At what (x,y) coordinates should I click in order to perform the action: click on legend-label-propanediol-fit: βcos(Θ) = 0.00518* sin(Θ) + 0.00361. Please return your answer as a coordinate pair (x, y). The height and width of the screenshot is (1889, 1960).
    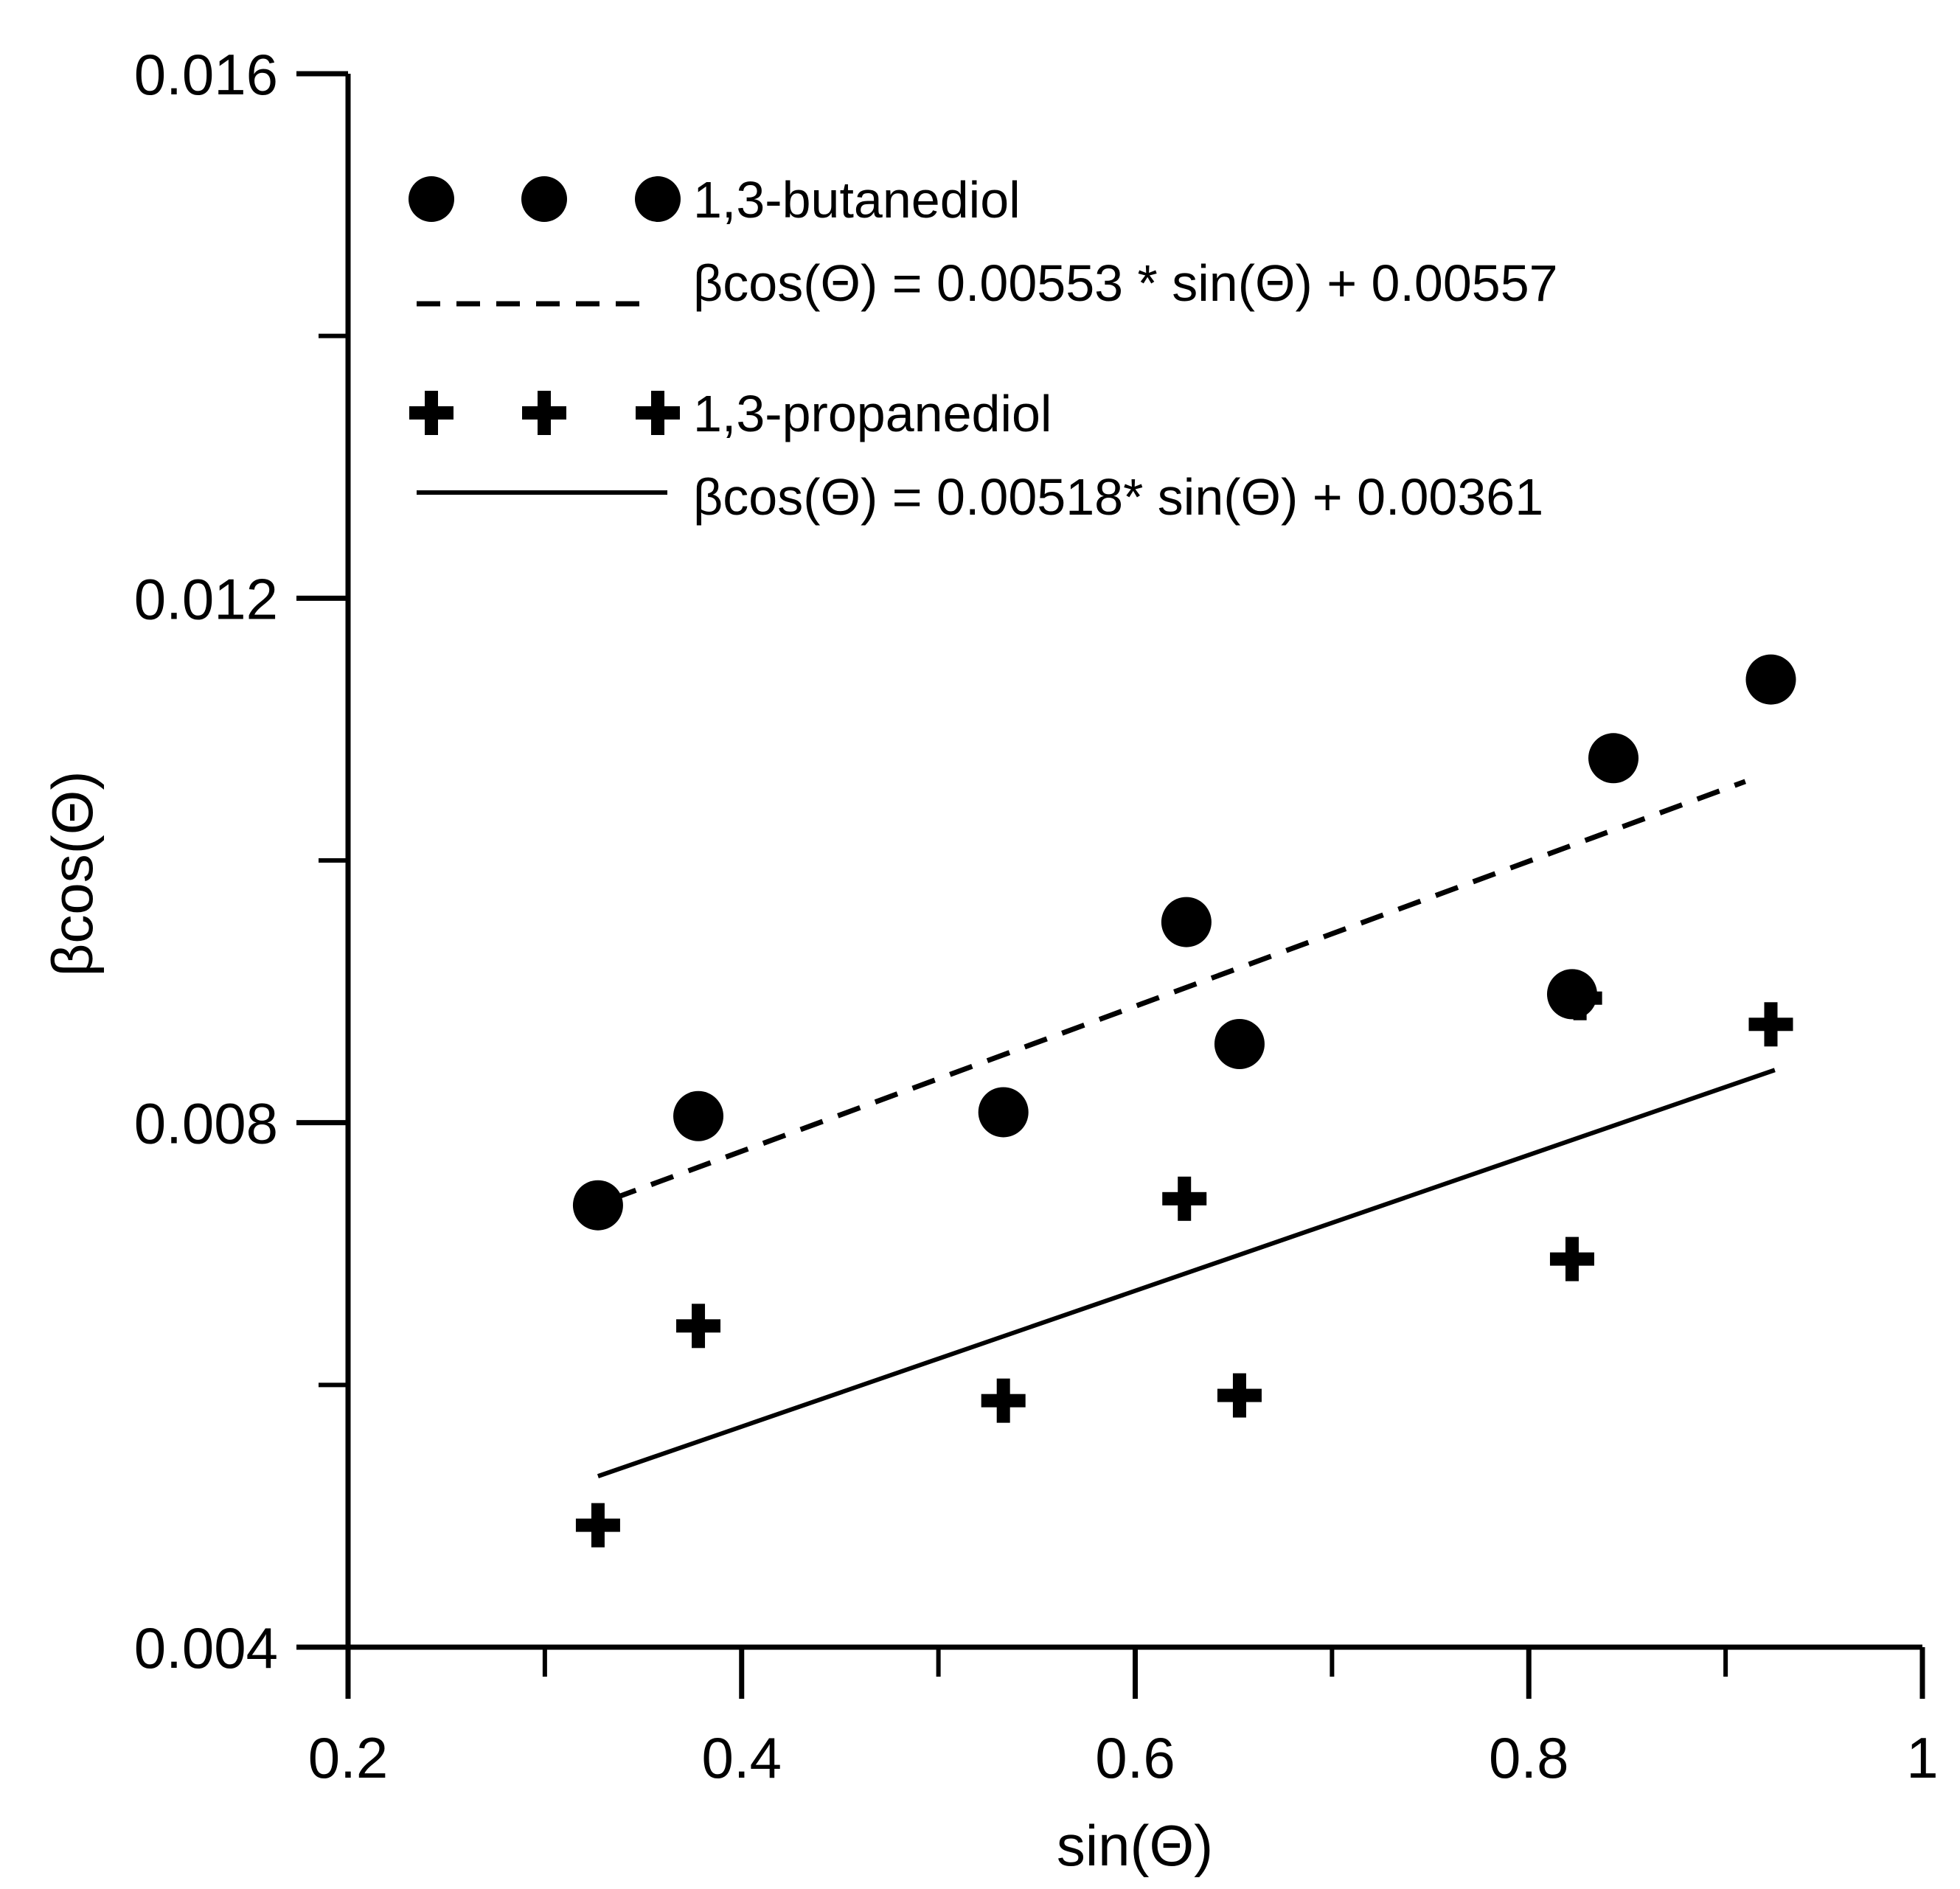
    Looking at the image, I should click on (1118, 497).